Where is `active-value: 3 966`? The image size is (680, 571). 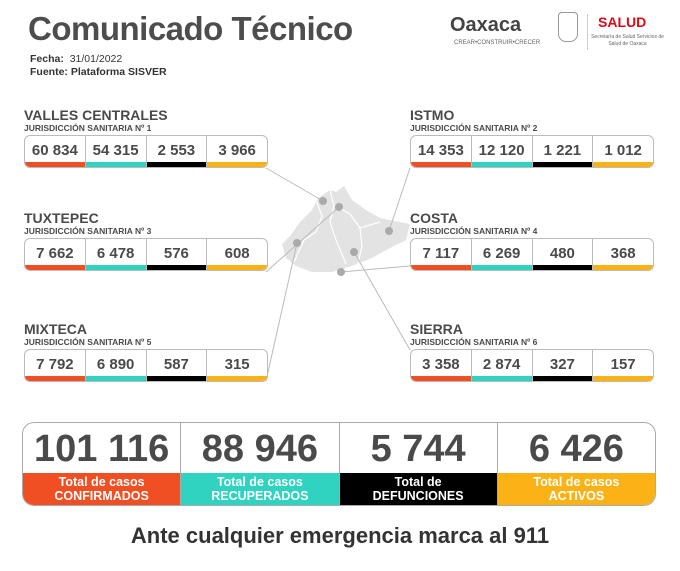 active-value: 3 966 is located at coordinates (237, 150).